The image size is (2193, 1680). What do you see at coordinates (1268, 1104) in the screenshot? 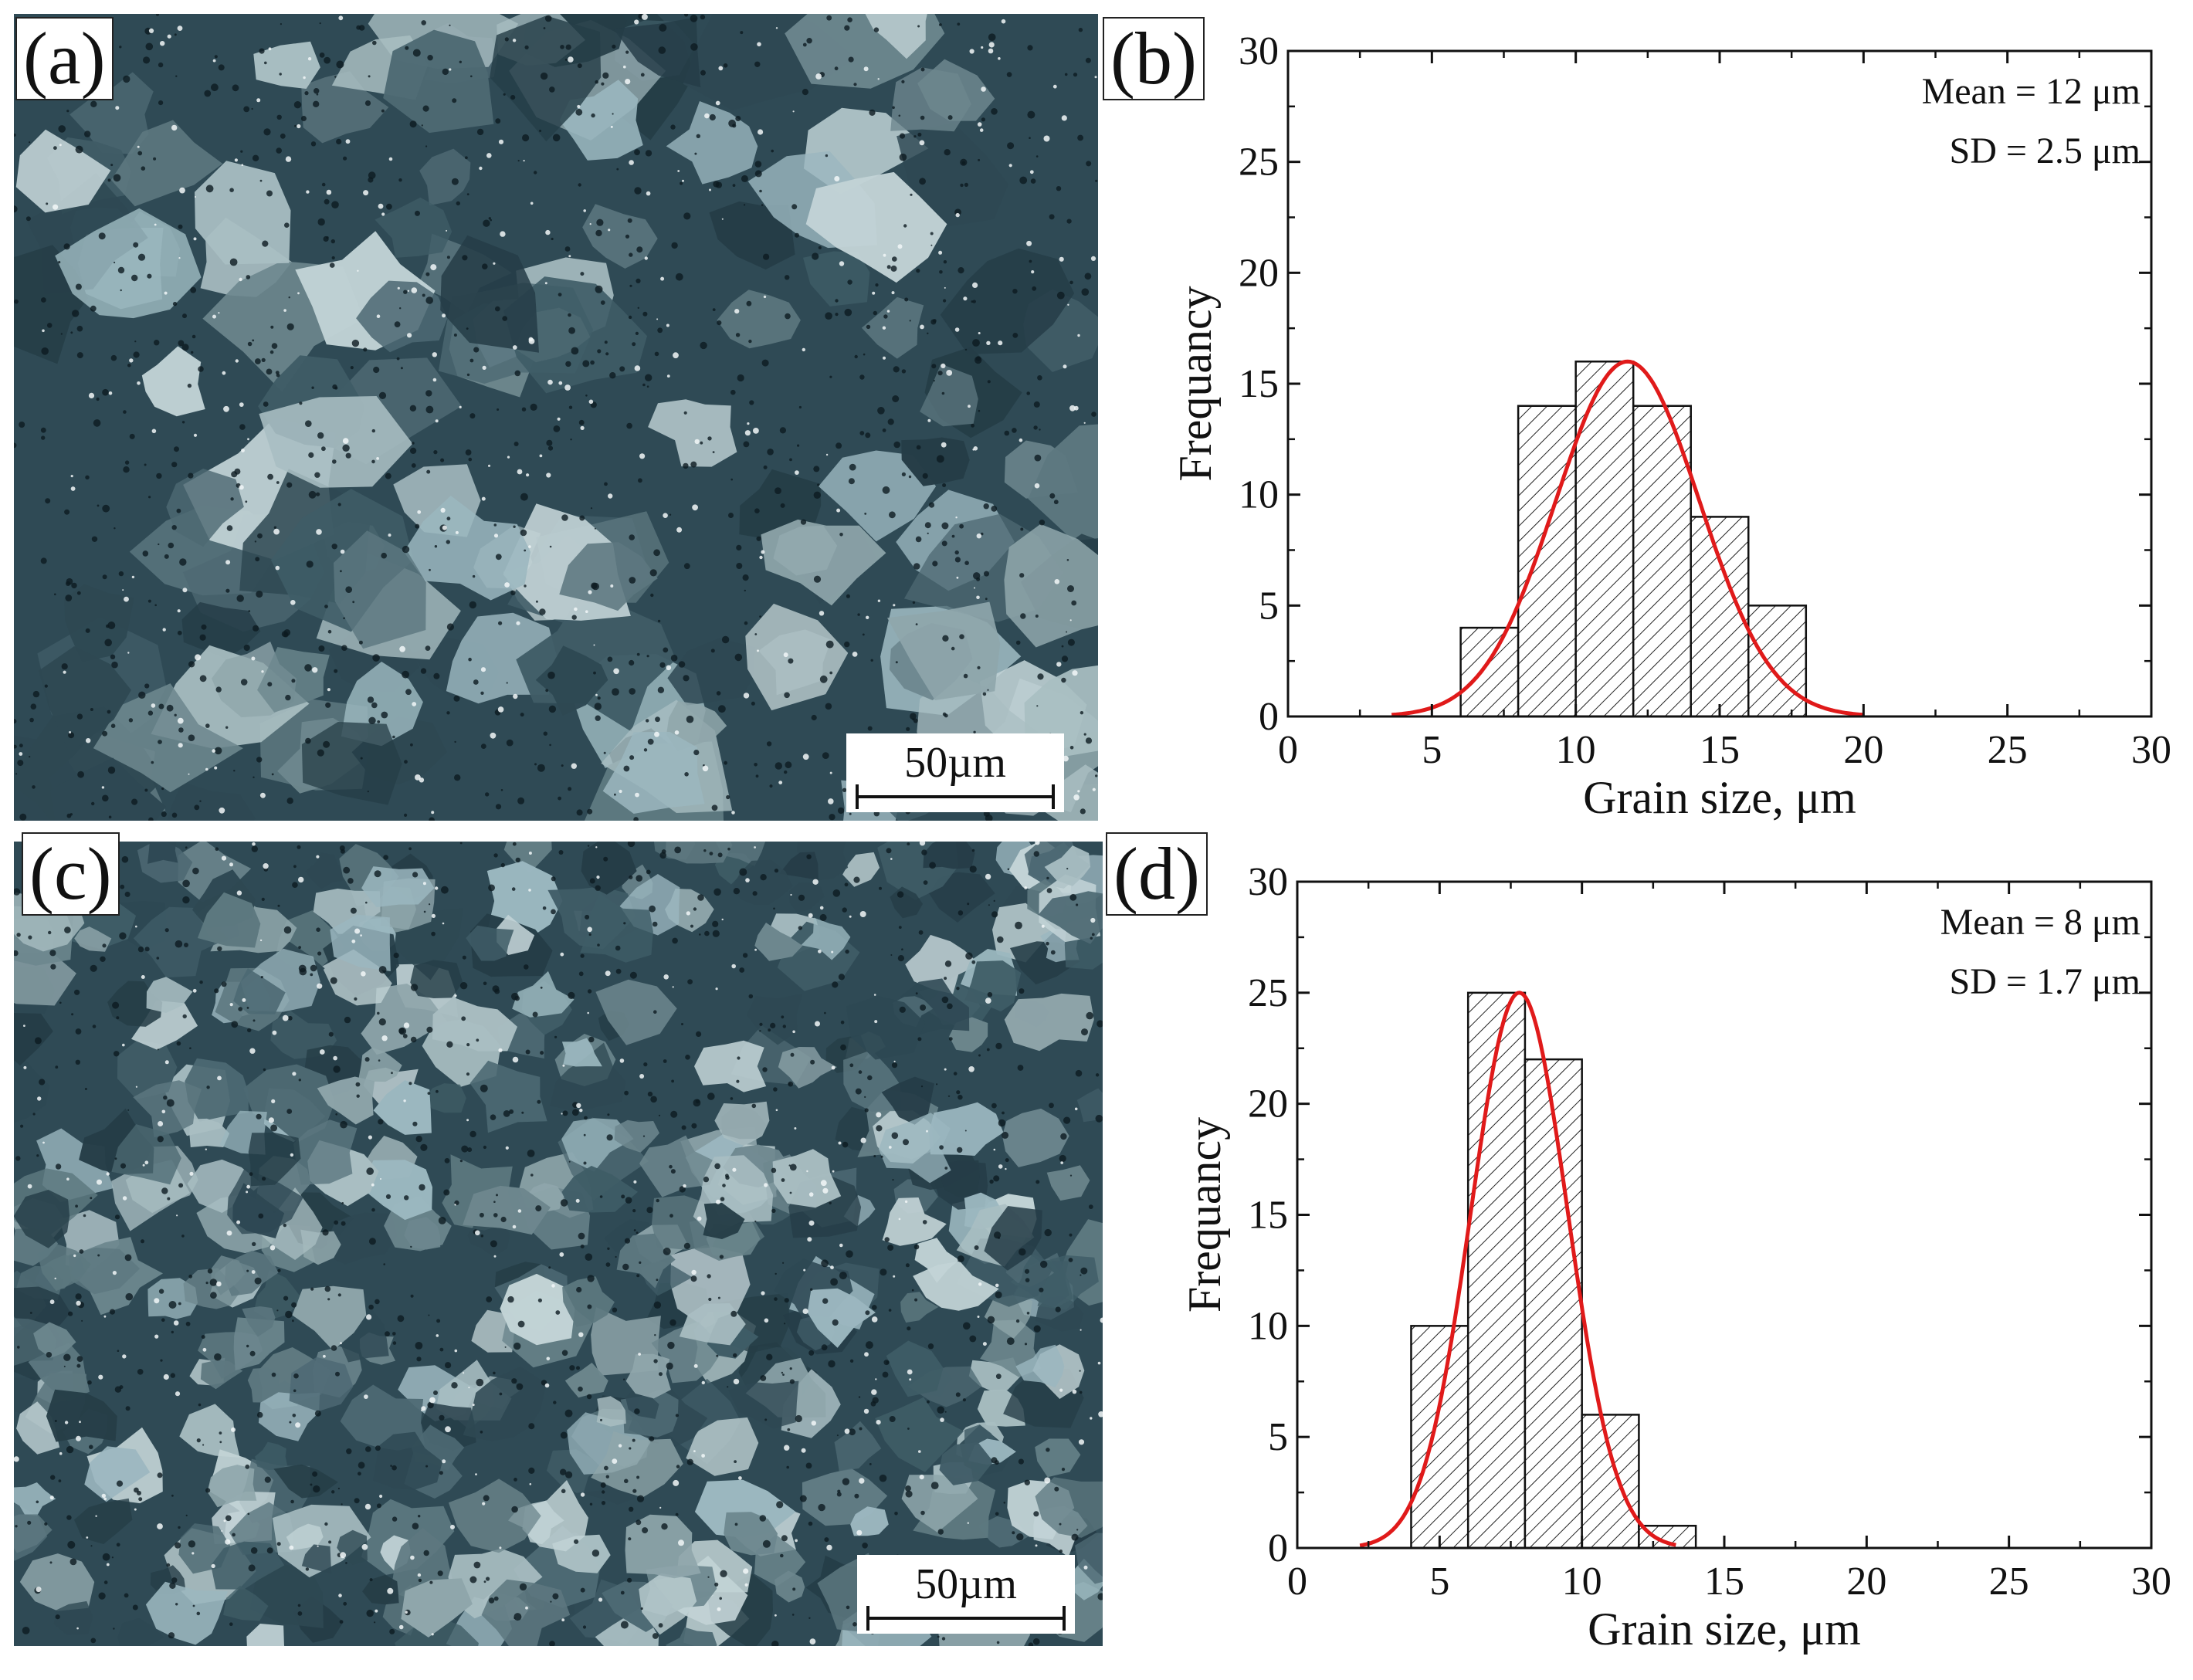
I see `y-tick-label-d-4: 20` at bounding box center [1268, 1104].